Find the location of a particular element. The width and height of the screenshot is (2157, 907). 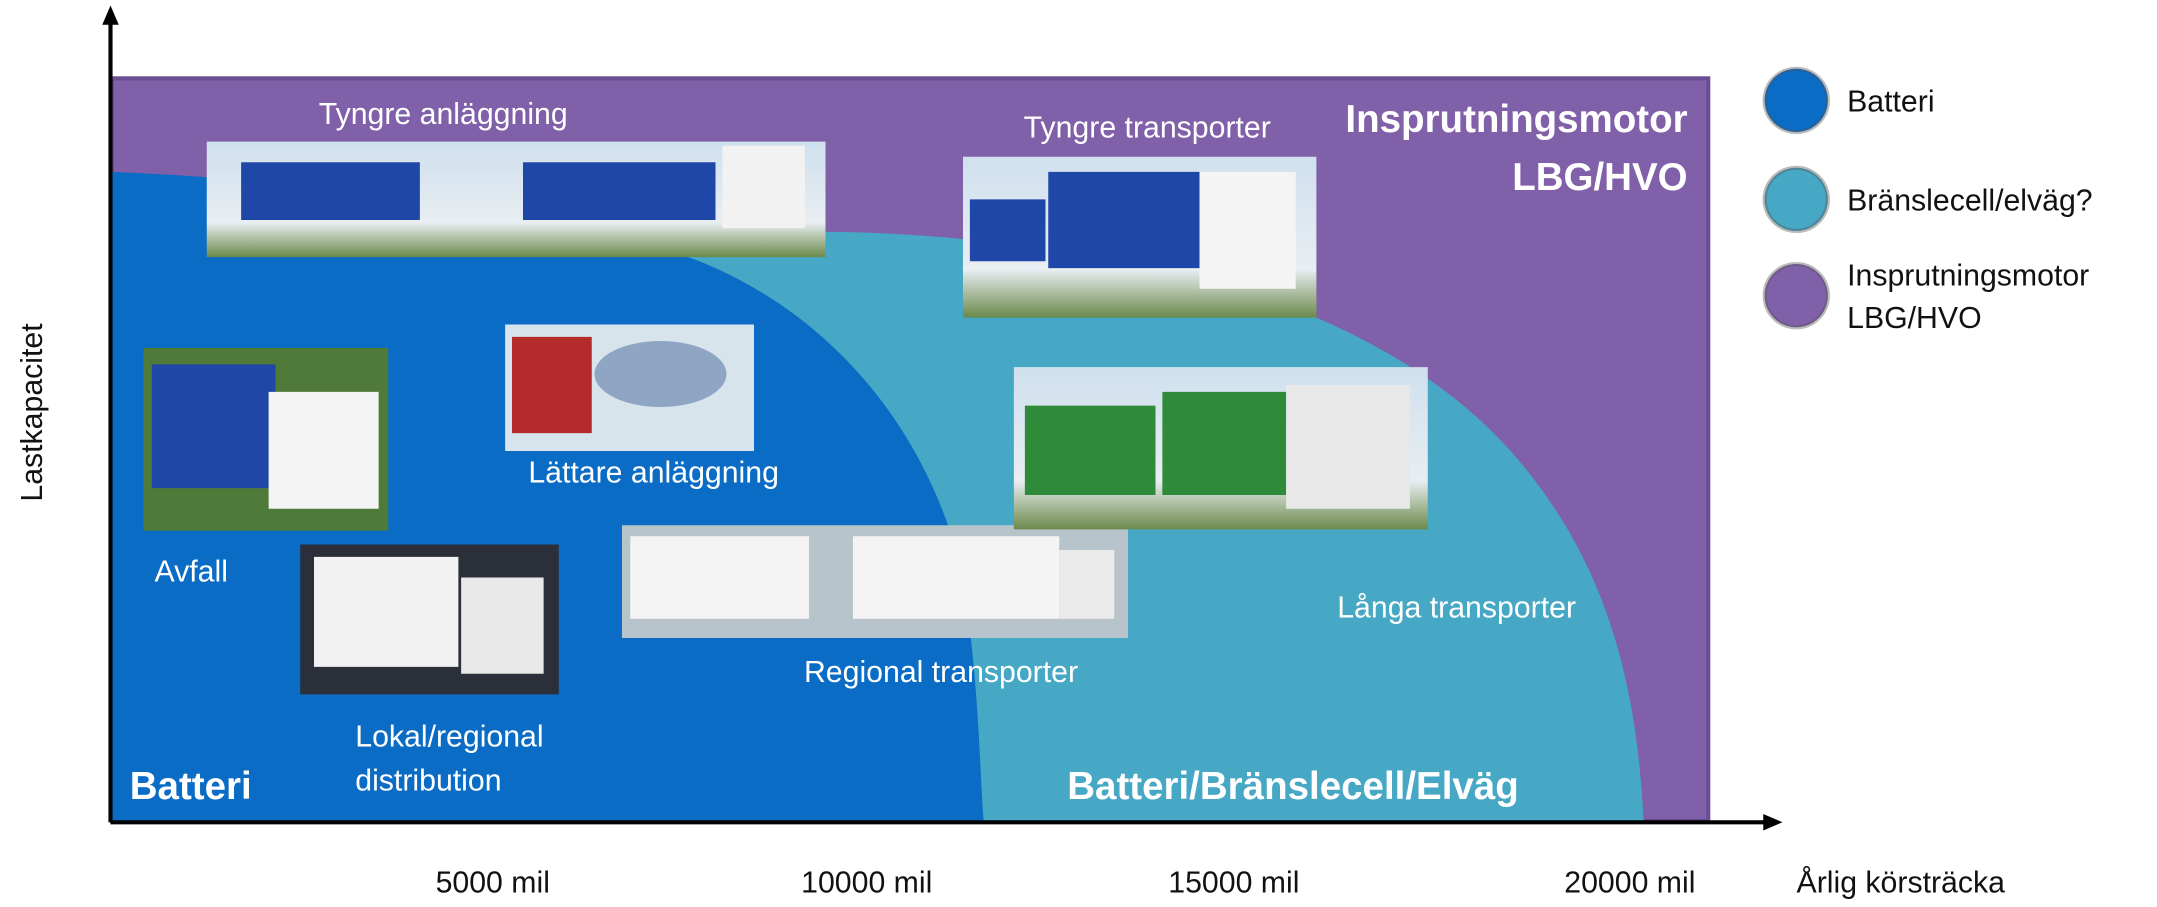

x-axis-label: Årlig körsträcka is located at coordinates (1901, 882).